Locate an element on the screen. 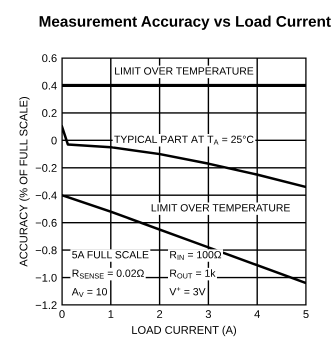 This screenshot has height=347, width=336. annotation: A$_{V}$ = 10 is located at coordinates (89, 292).